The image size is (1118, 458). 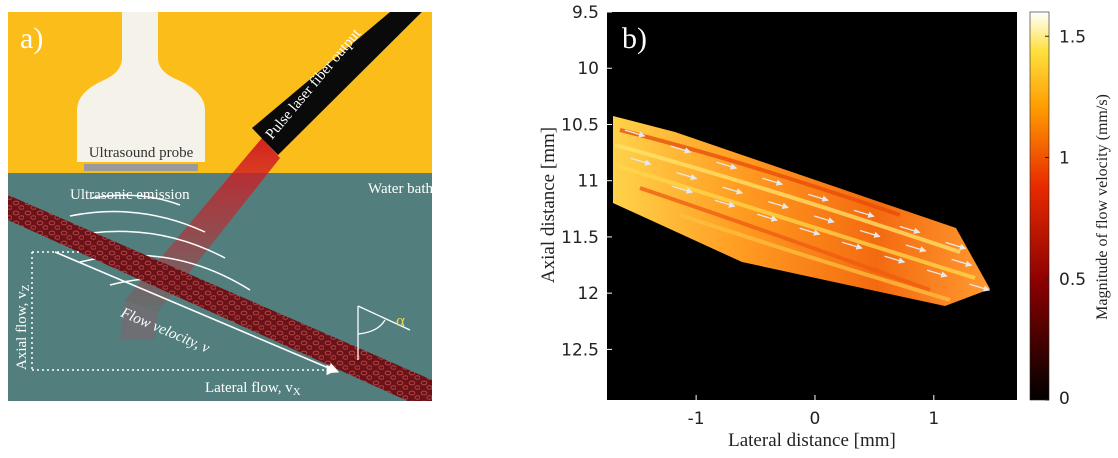 What do you see at coordinates (1072, 37) in the screenshot?
I see `colorbar-tick-label: 1.5` at bounding box center [1072, 37].